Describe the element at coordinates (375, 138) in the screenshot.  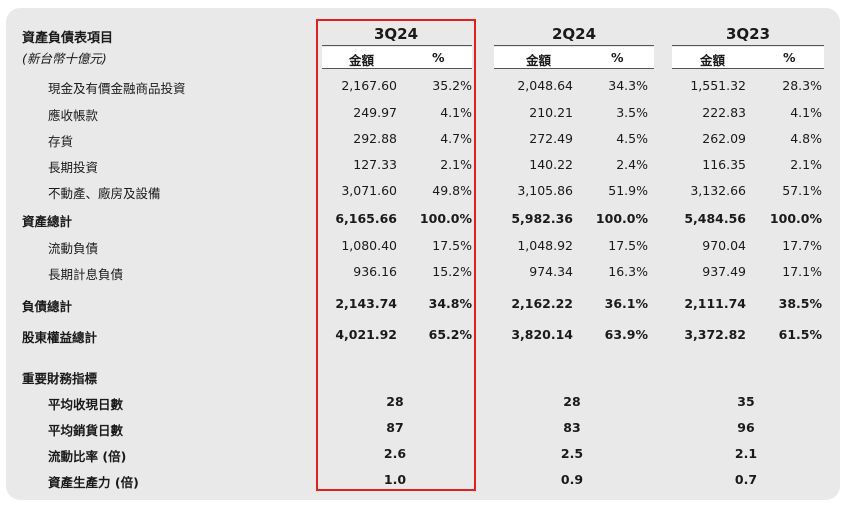
I see `amount-cell: 292.88` at that location.